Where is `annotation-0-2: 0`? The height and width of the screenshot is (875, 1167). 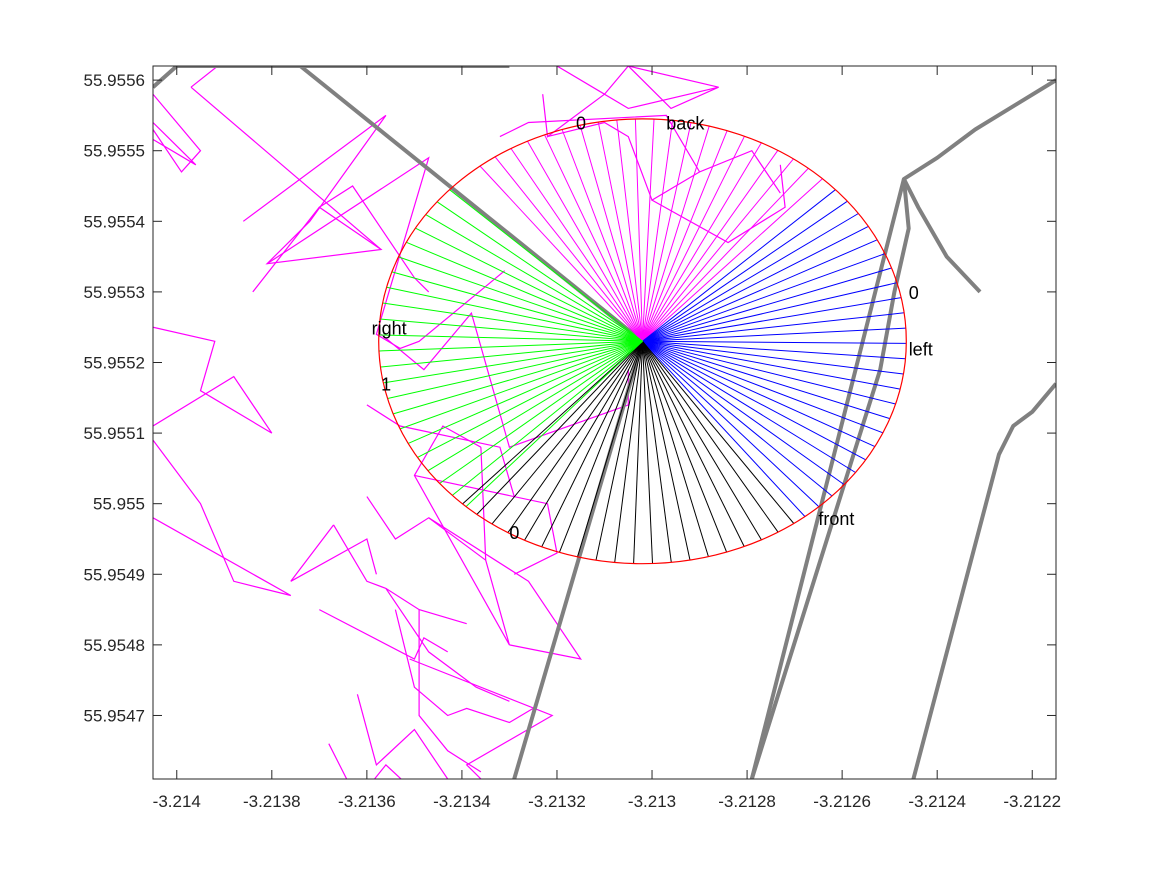
annotation-0-2: 0 is located at coordinates (914, 293).